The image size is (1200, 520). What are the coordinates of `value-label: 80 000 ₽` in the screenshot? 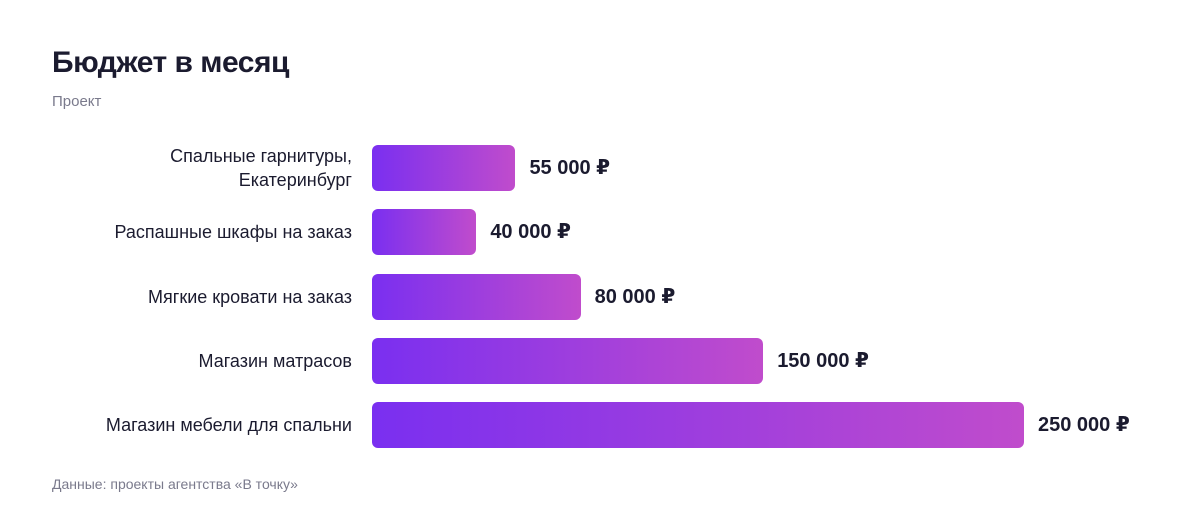 It's located at (635, 296).